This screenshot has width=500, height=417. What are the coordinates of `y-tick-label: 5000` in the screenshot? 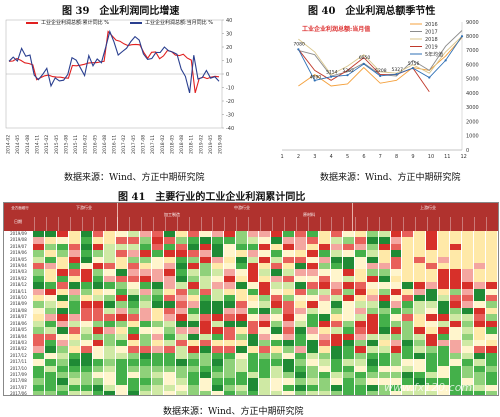 It's located at (472, 80).